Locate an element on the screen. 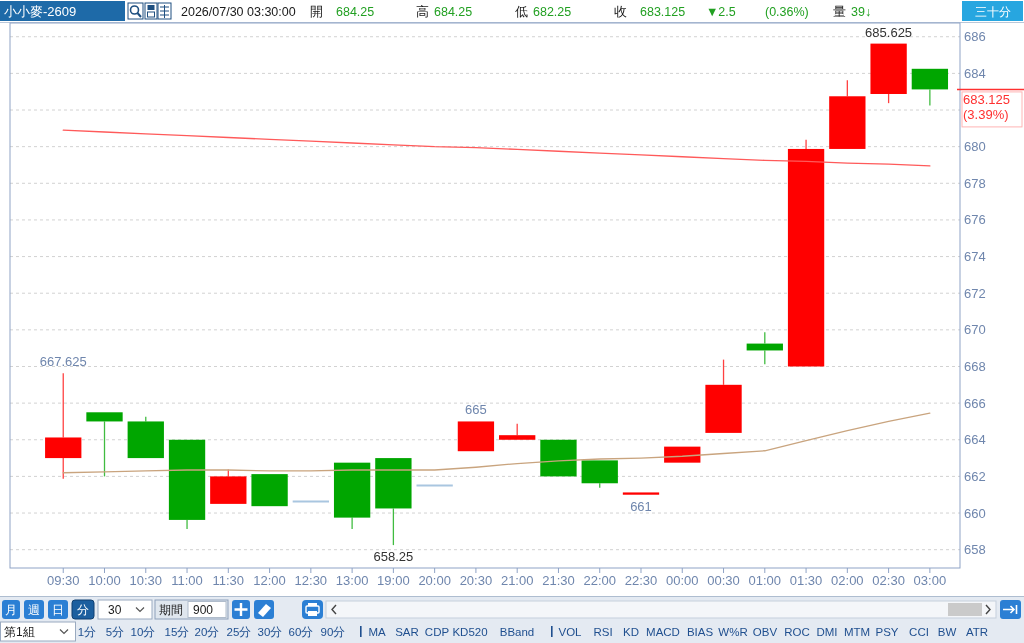 The width and height of the screenshot is (1024, 643). y-tick-label: 660 is located at coordinates (975, 513).